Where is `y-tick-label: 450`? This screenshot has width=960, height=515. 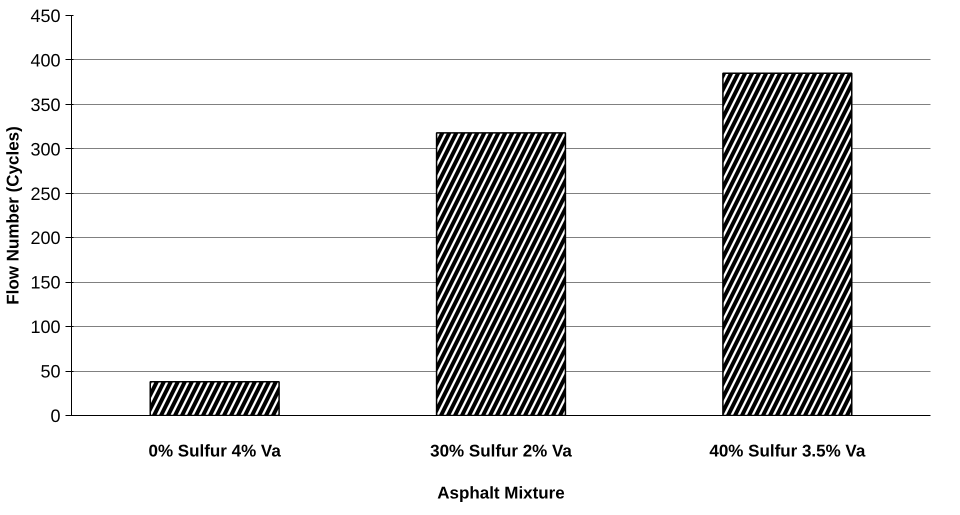 y-tick-label: 450 is located at coordinates (45, 16).